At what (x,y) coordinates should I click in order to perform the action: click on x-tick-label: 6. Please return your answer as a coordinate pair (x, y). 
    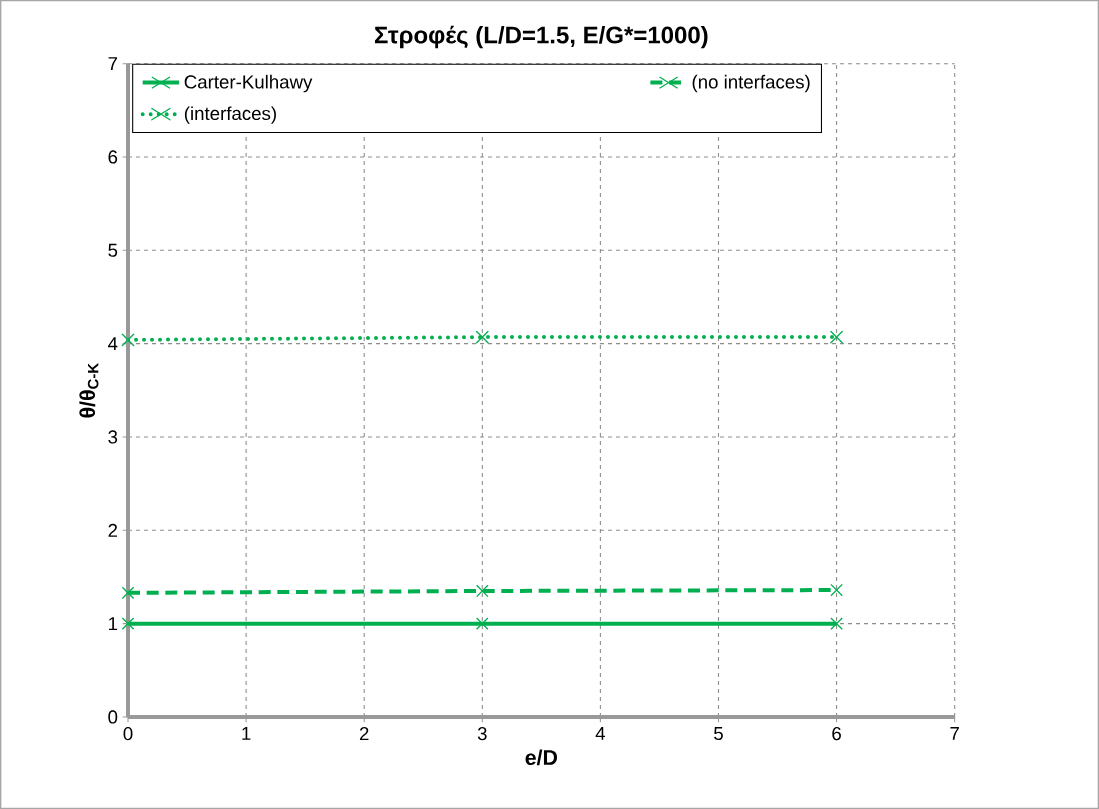
    Looking at the image, I should click on (836, 734).